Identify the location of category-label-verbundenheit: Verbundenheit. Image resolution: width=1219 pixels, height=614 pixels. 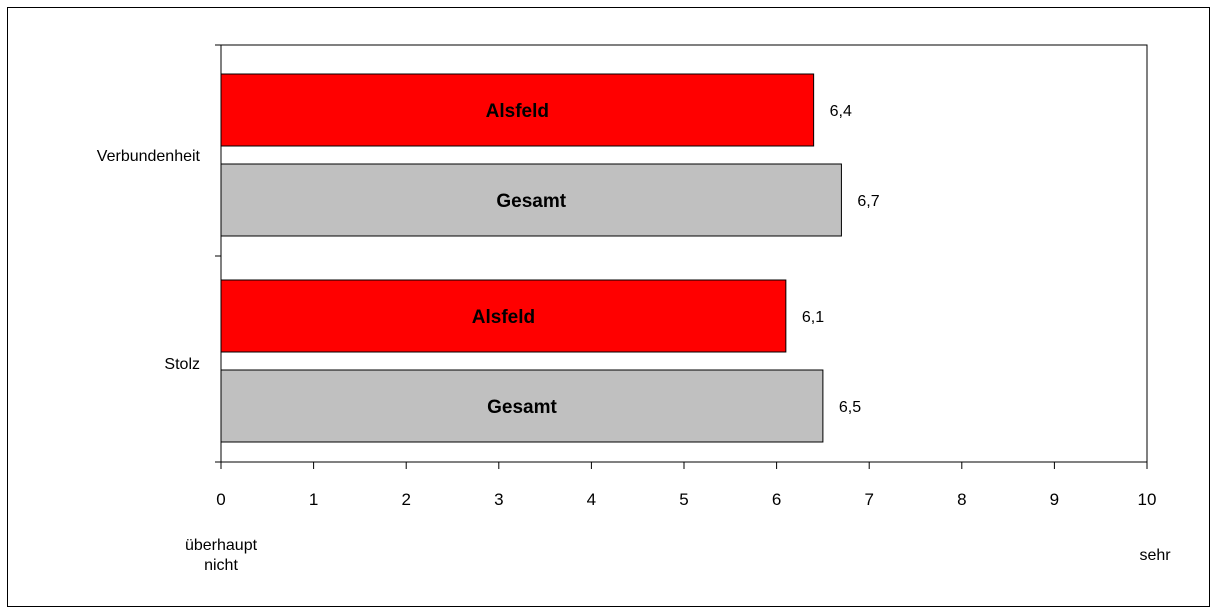
(149, 156).